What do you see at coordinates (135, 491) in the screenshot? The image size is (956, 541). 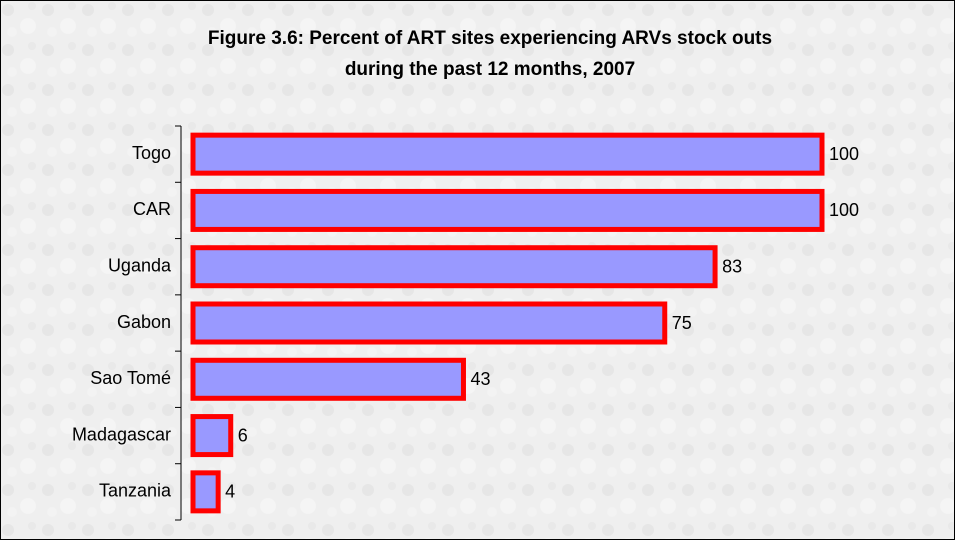 I see `y-tick-label: Tanzania` at bounding box center [135, 491].